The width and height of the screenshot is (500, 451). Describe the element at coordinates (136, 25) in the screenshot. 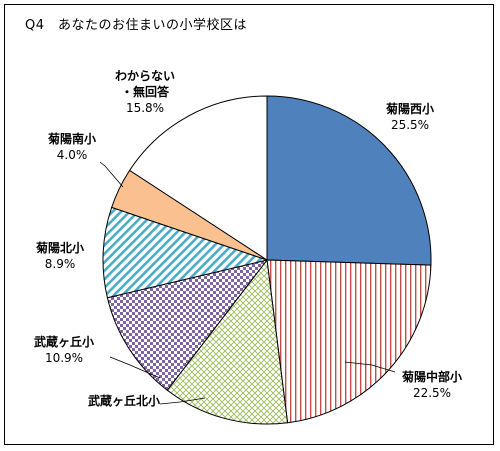

I see `chart-title: Q4 あなたのお住まいの小学校区は` at that location.